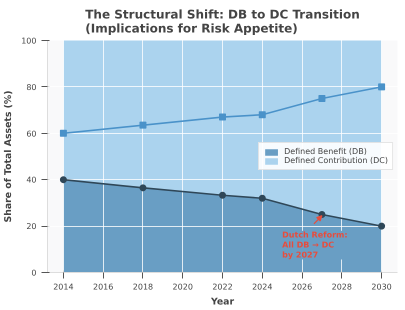 This screenshot has width=405, height=310. Describe the element at coordinates (103, 287) in the screenshot. I see `x-tick-label: 2016` at that location.